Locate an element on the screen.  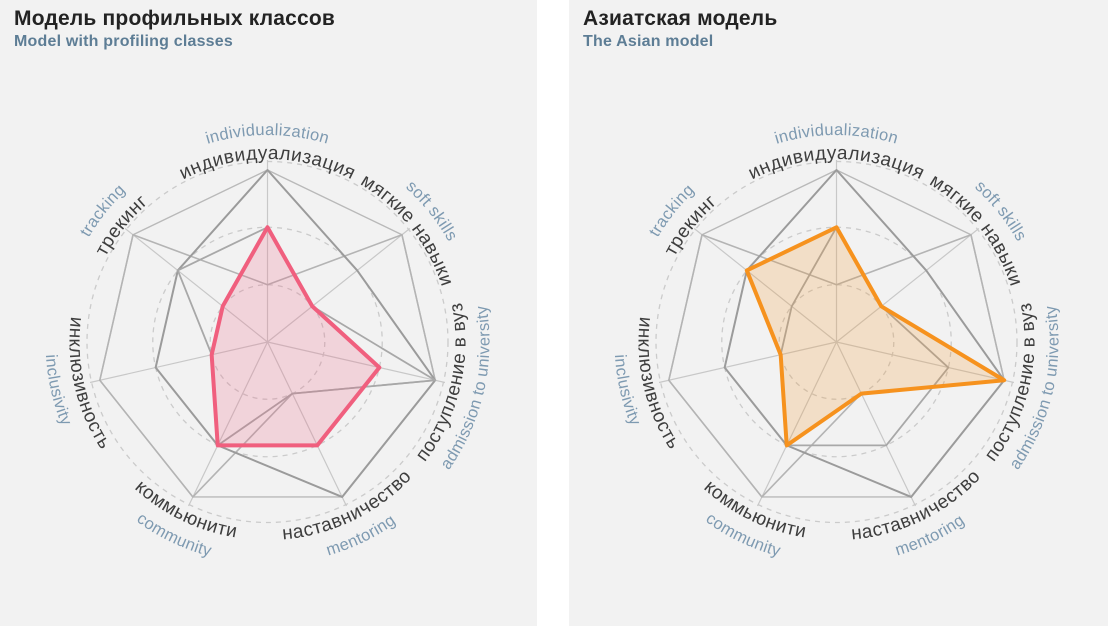
page-title: Азиатская модель is located at coordinates (680, 18).